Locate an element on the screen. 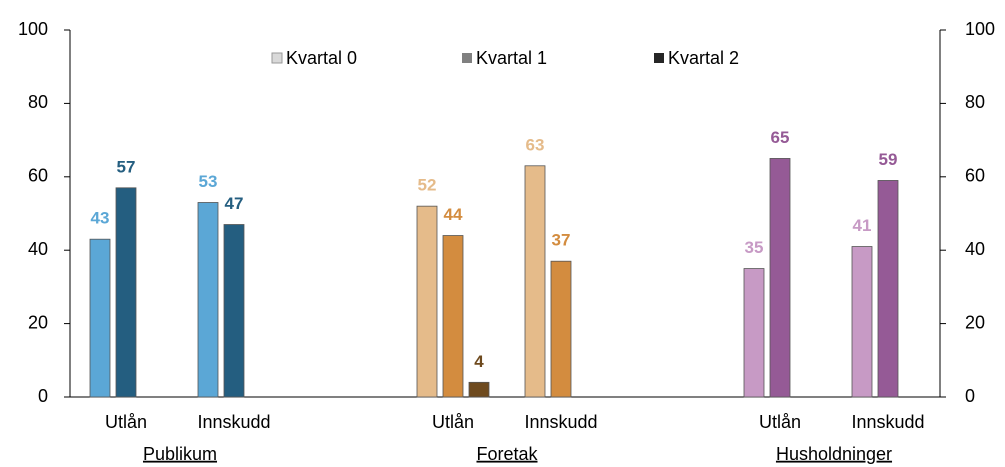 This screenshot has width=1005, height=467. data-label: 44 is located at coordinates (453, 214).